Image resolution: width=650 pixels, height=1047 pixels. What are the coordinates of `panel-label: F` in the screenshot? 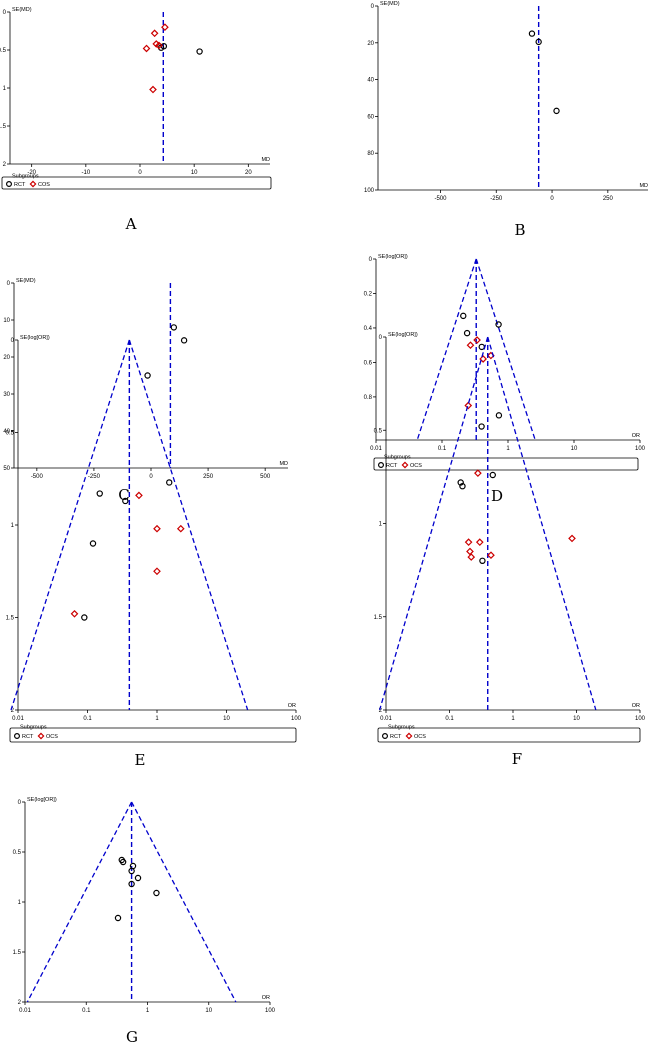 It's located at (517, 759).